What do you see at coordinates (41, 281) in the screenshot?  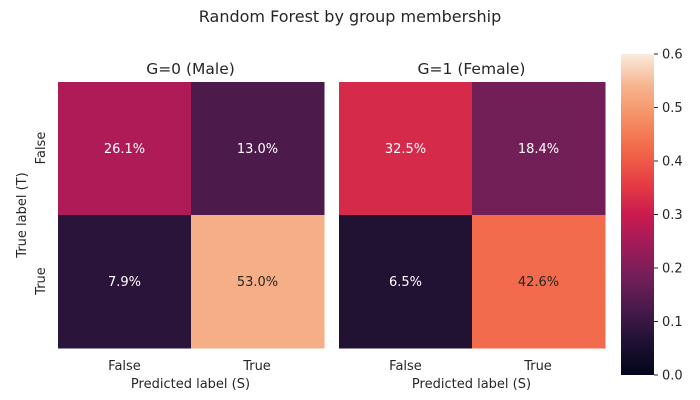 I see `panel-0-ytick-1: True` at bounding box center [41, 281].